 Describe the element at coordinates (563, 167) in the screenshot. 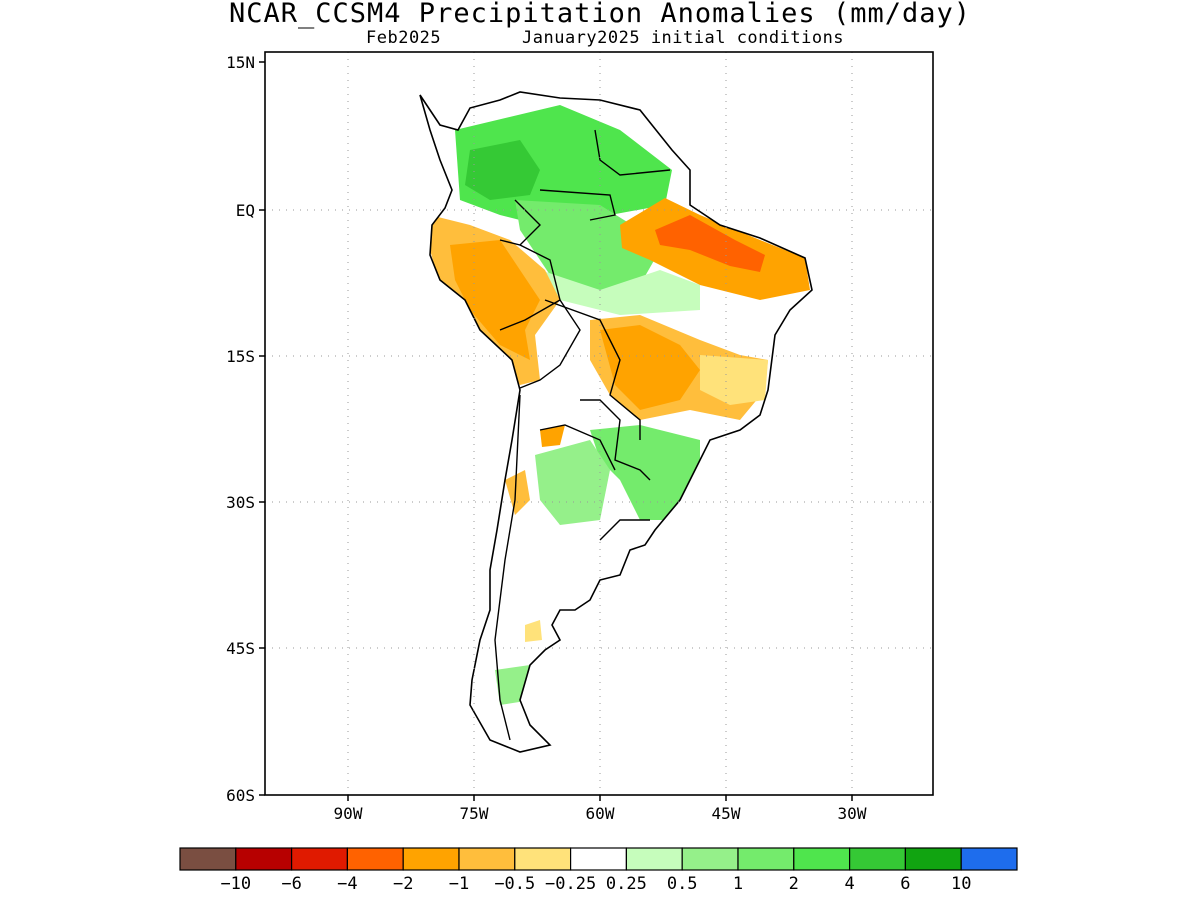

I see `anomaly-wet-north` at that location.